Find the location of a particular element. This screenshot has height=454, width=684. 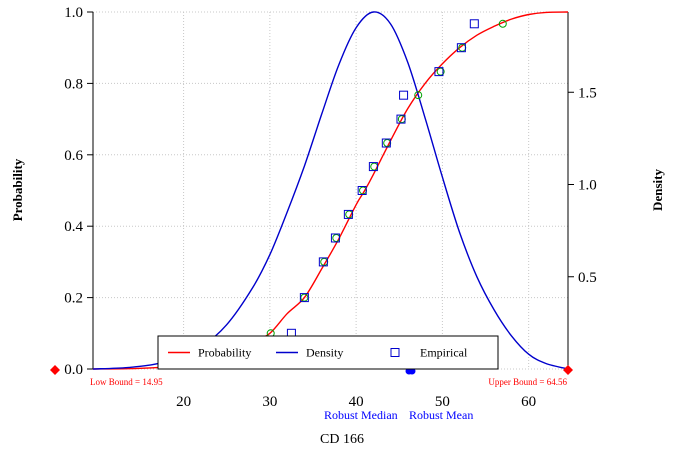

x-tick-label: 20 is located at coordinates (183, 402).